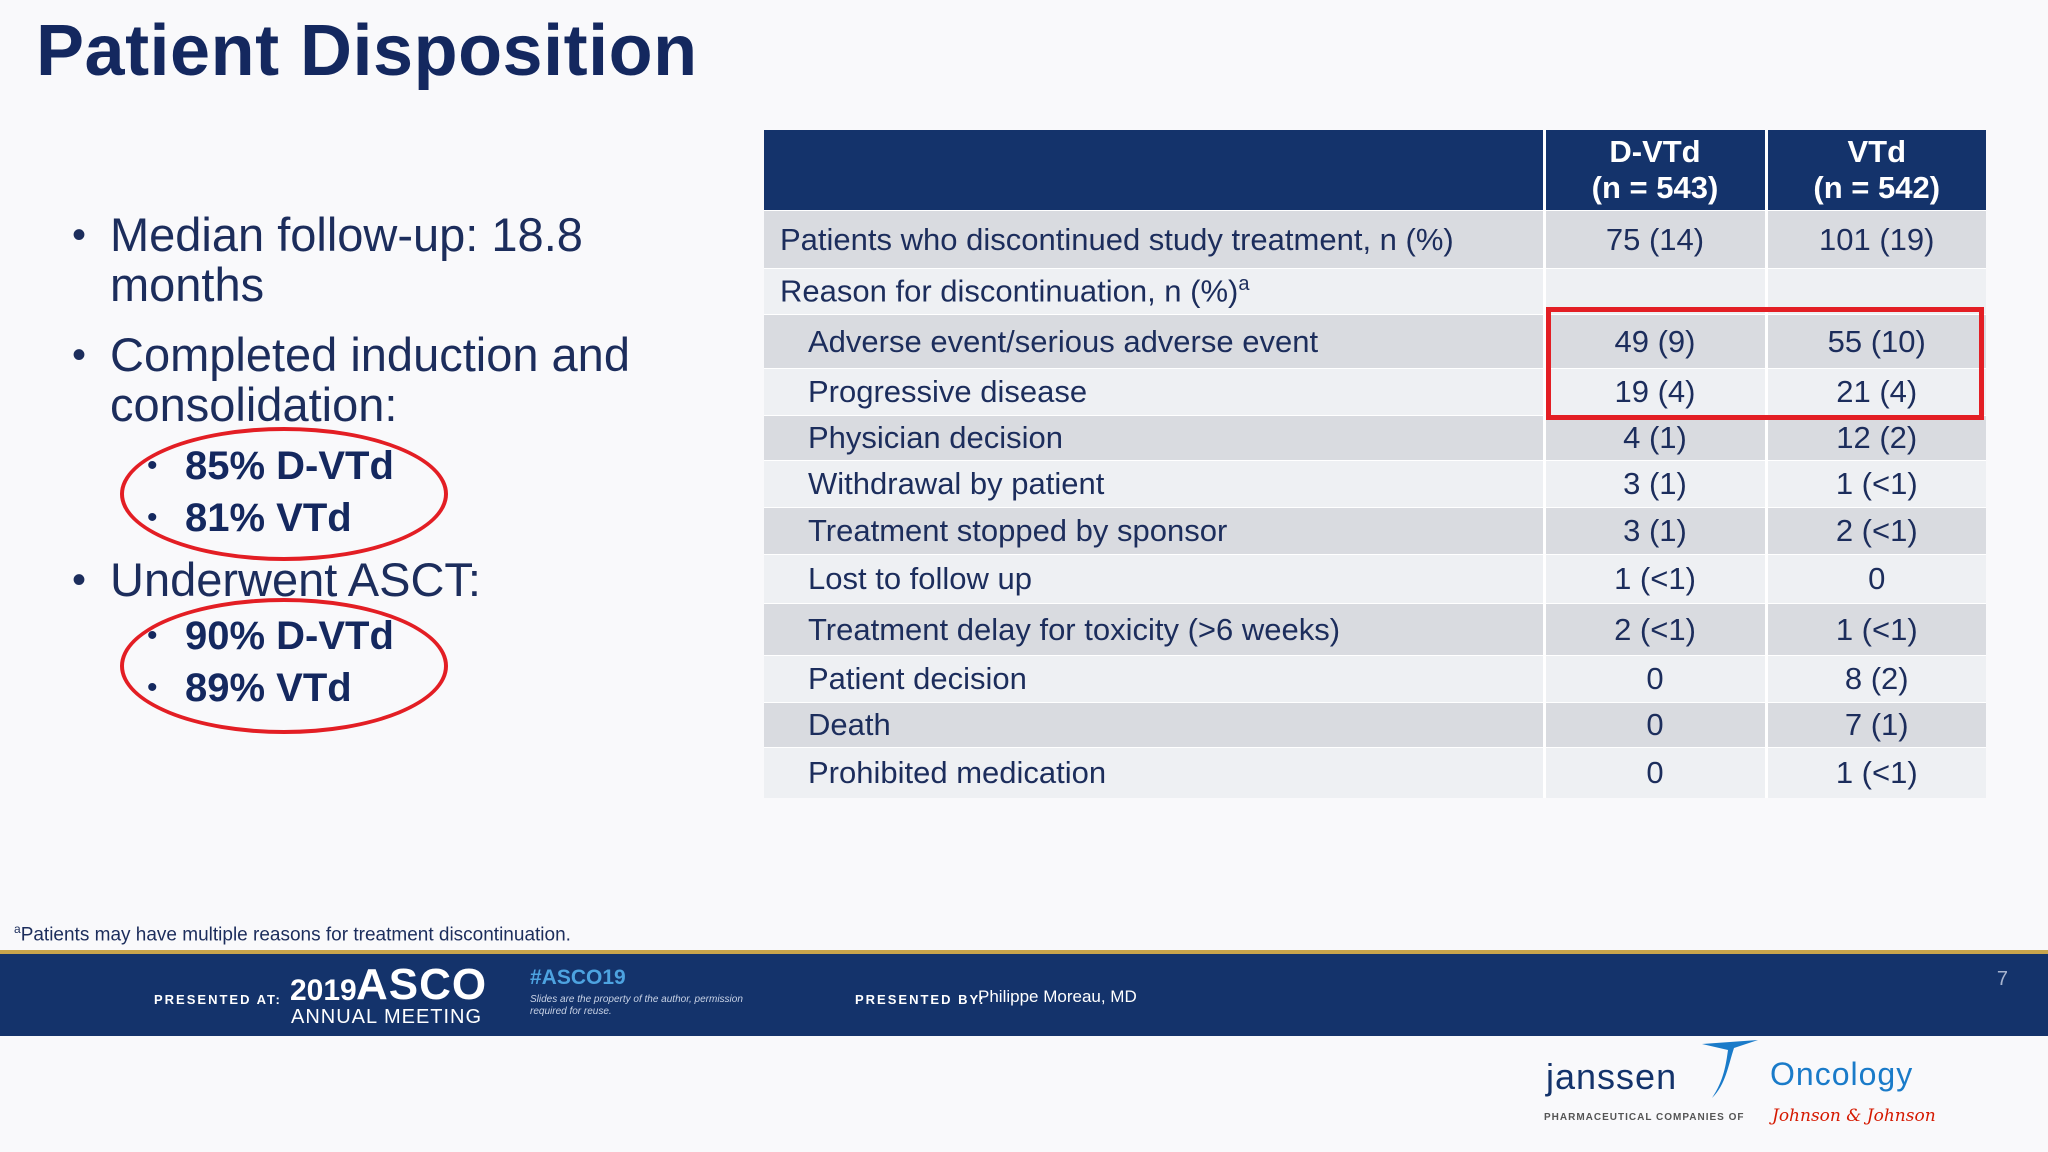 This screenshot has height=1152, width=2048. What do you see at coordinates (422, 984) in the screenshot?
I see `asco-logo-text: ASCO` at bounding box center [422, 984].